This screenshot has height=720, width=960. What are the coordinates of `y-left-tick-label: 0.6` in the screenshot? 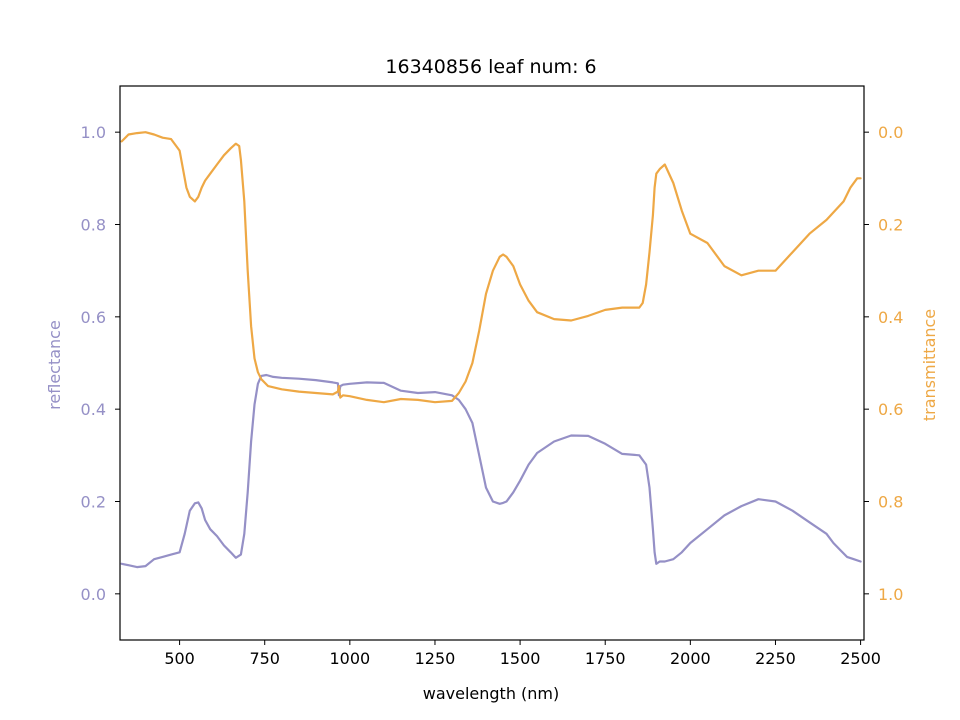 It's located at (93, 317).